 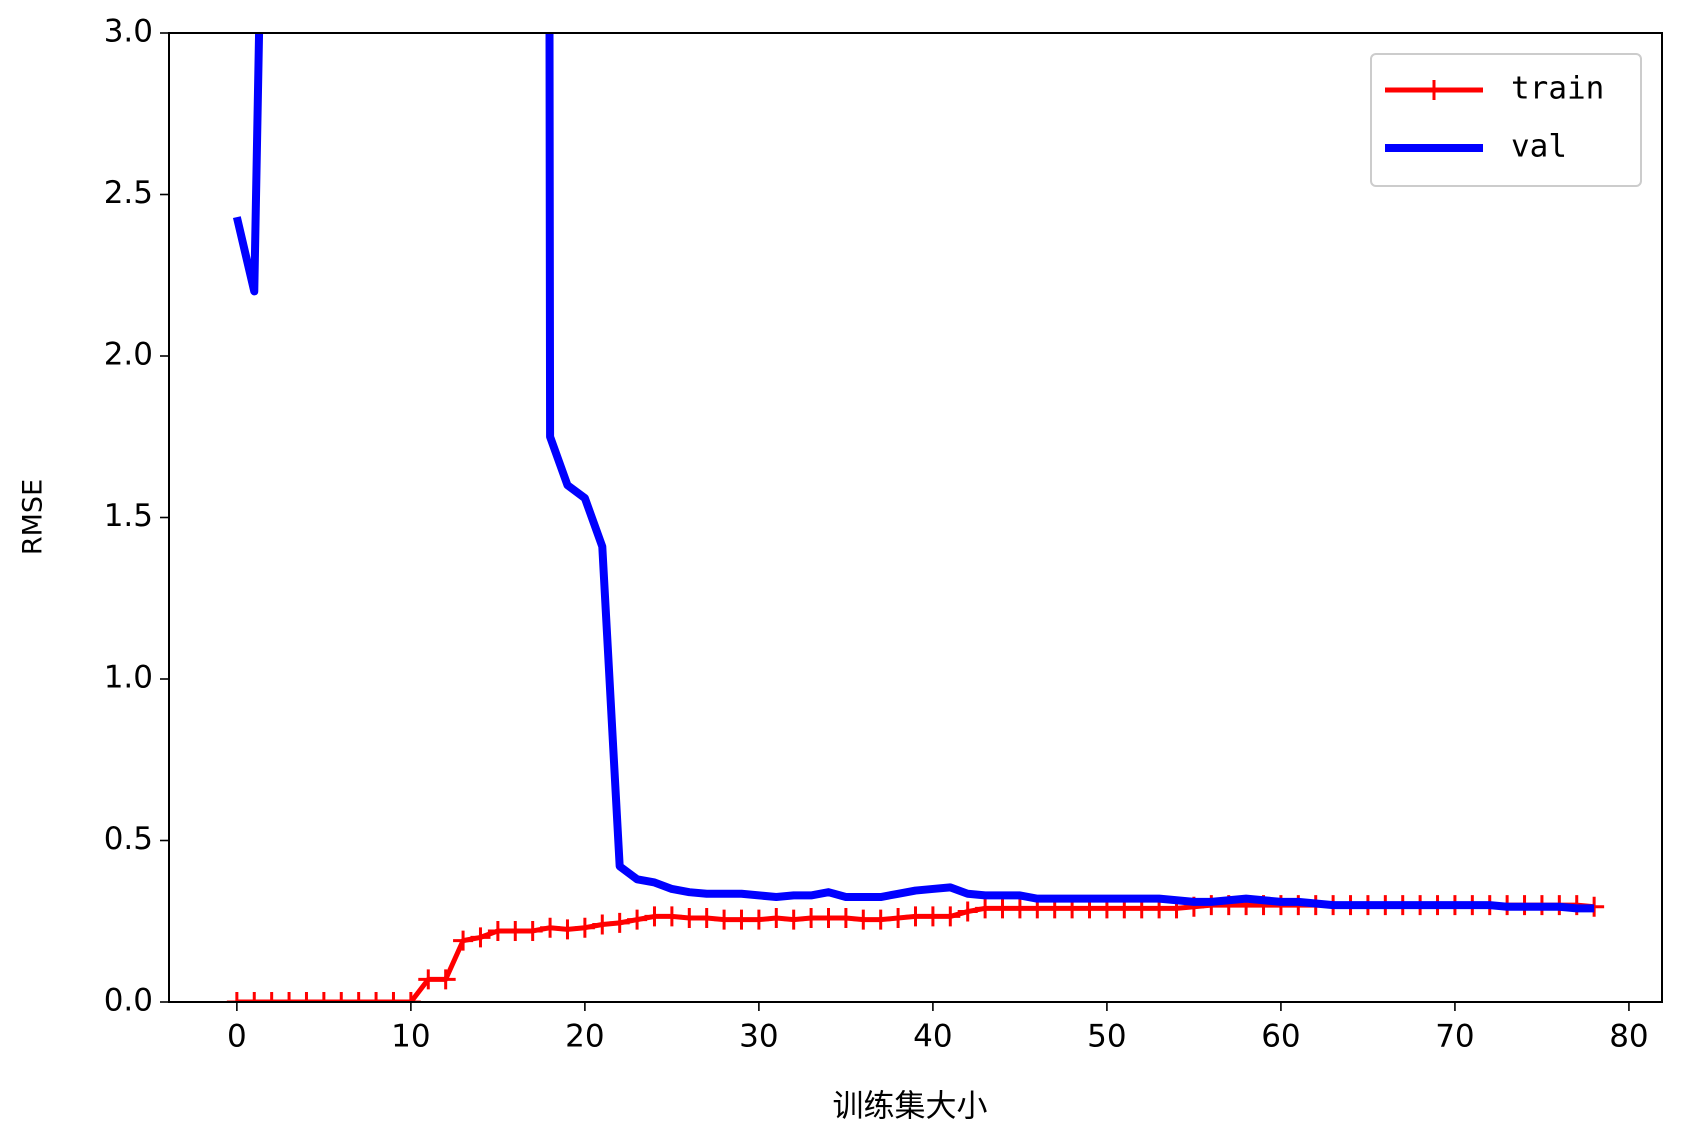 I want to click on x-tick-label: 20, so click(x=584, y=1037).